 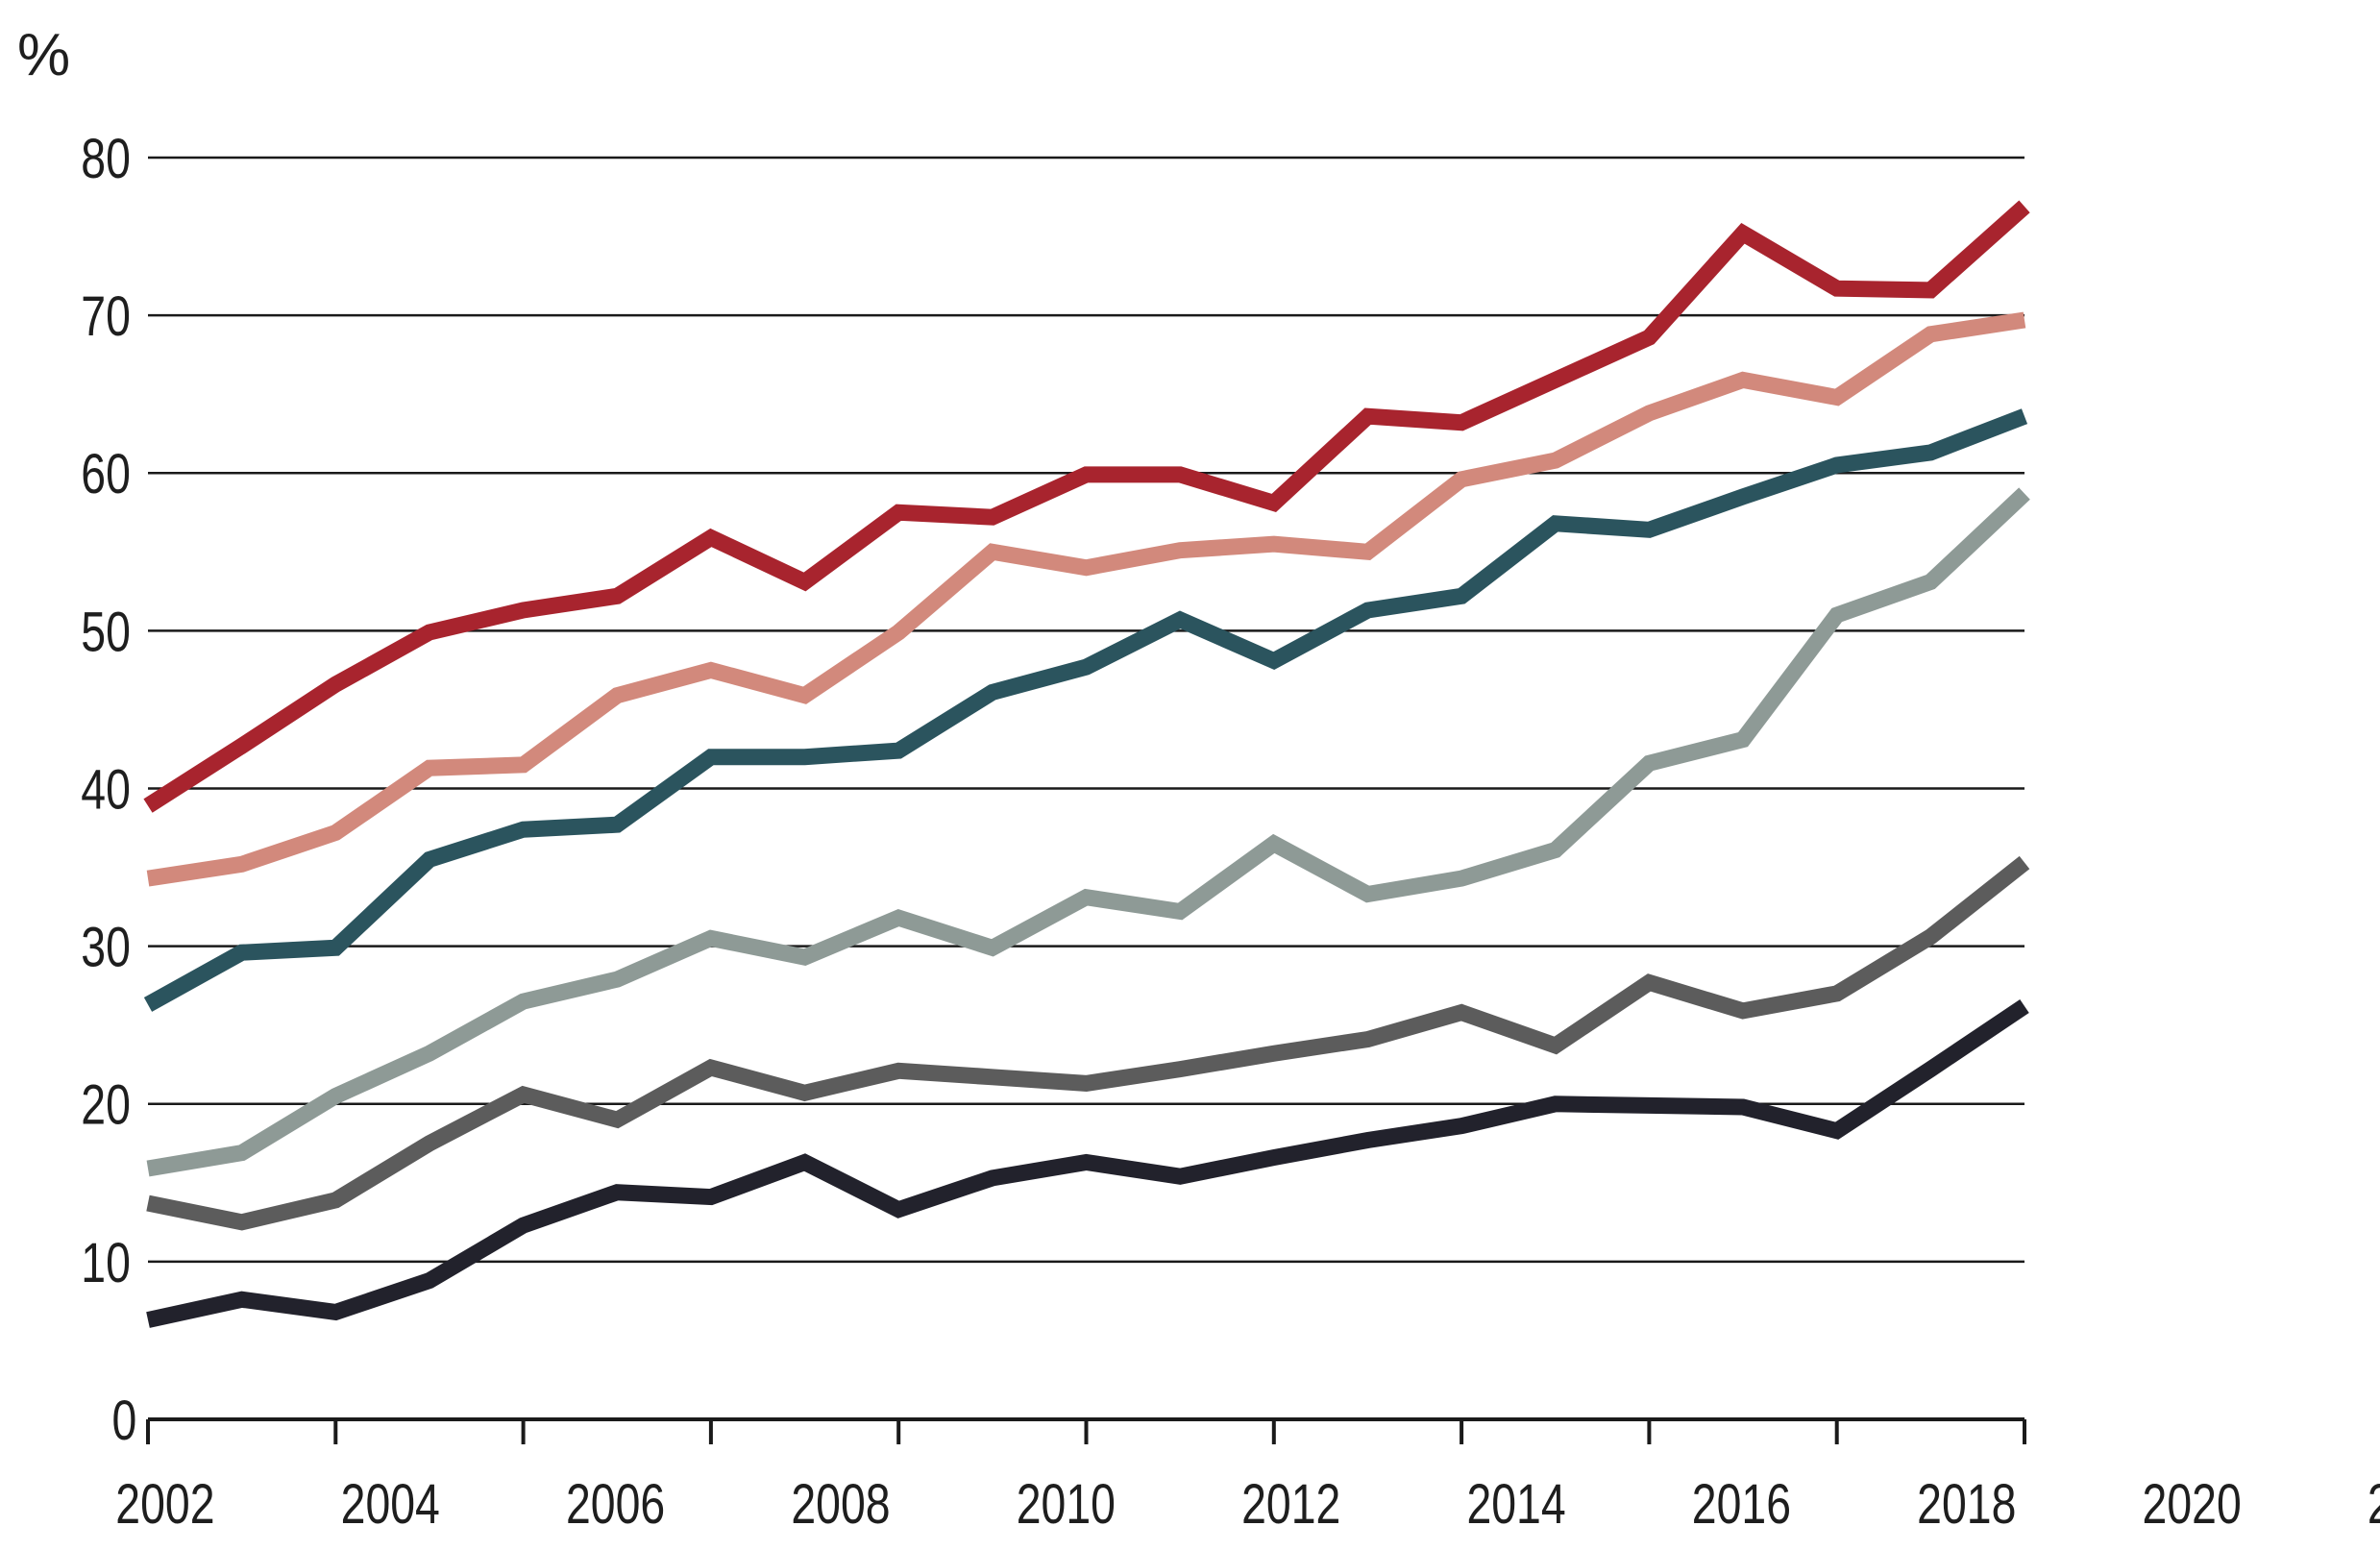 What do you see at coordinates (1742, 1504) in the screenshot?
I see `x-tick-label-2016: 2016` at bounding box center [1742, 1504].